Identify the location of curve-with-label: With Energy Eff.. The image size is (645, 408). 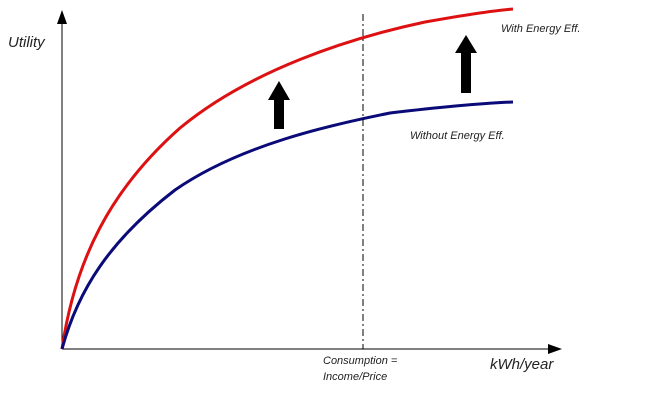
(540, 29).